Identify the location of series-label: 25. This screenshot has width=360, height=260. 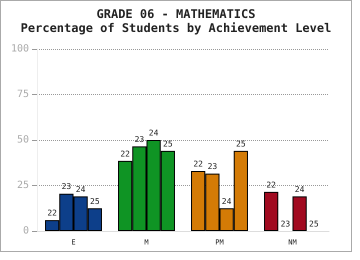
(95, 201).